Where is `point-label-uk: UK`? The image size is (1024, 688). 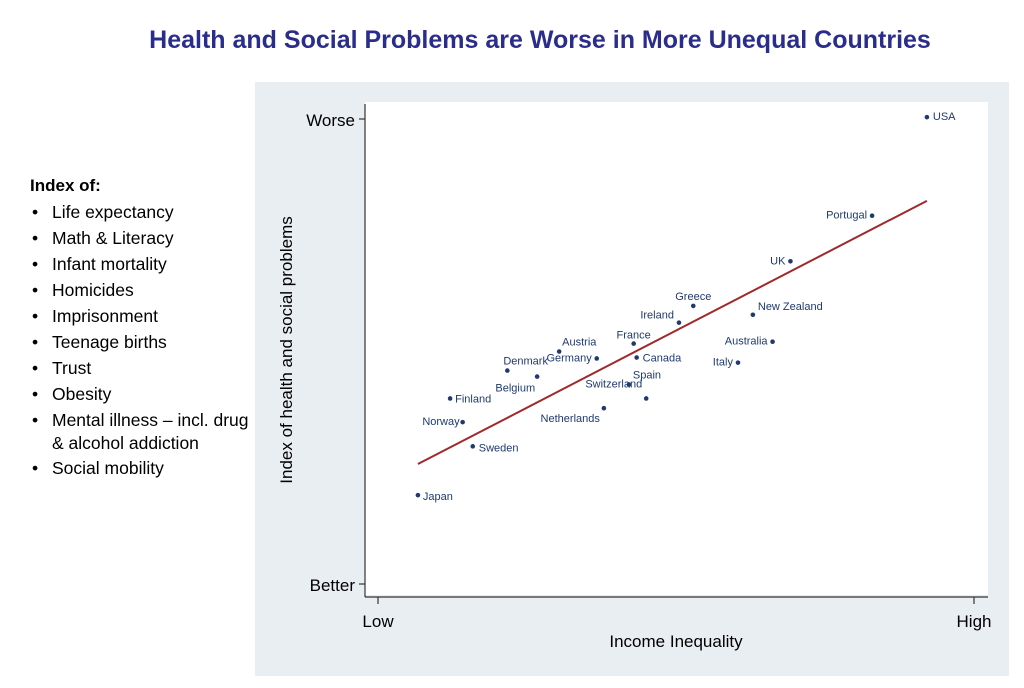
point-label-uk: UK is located at coordinates (778, 261).